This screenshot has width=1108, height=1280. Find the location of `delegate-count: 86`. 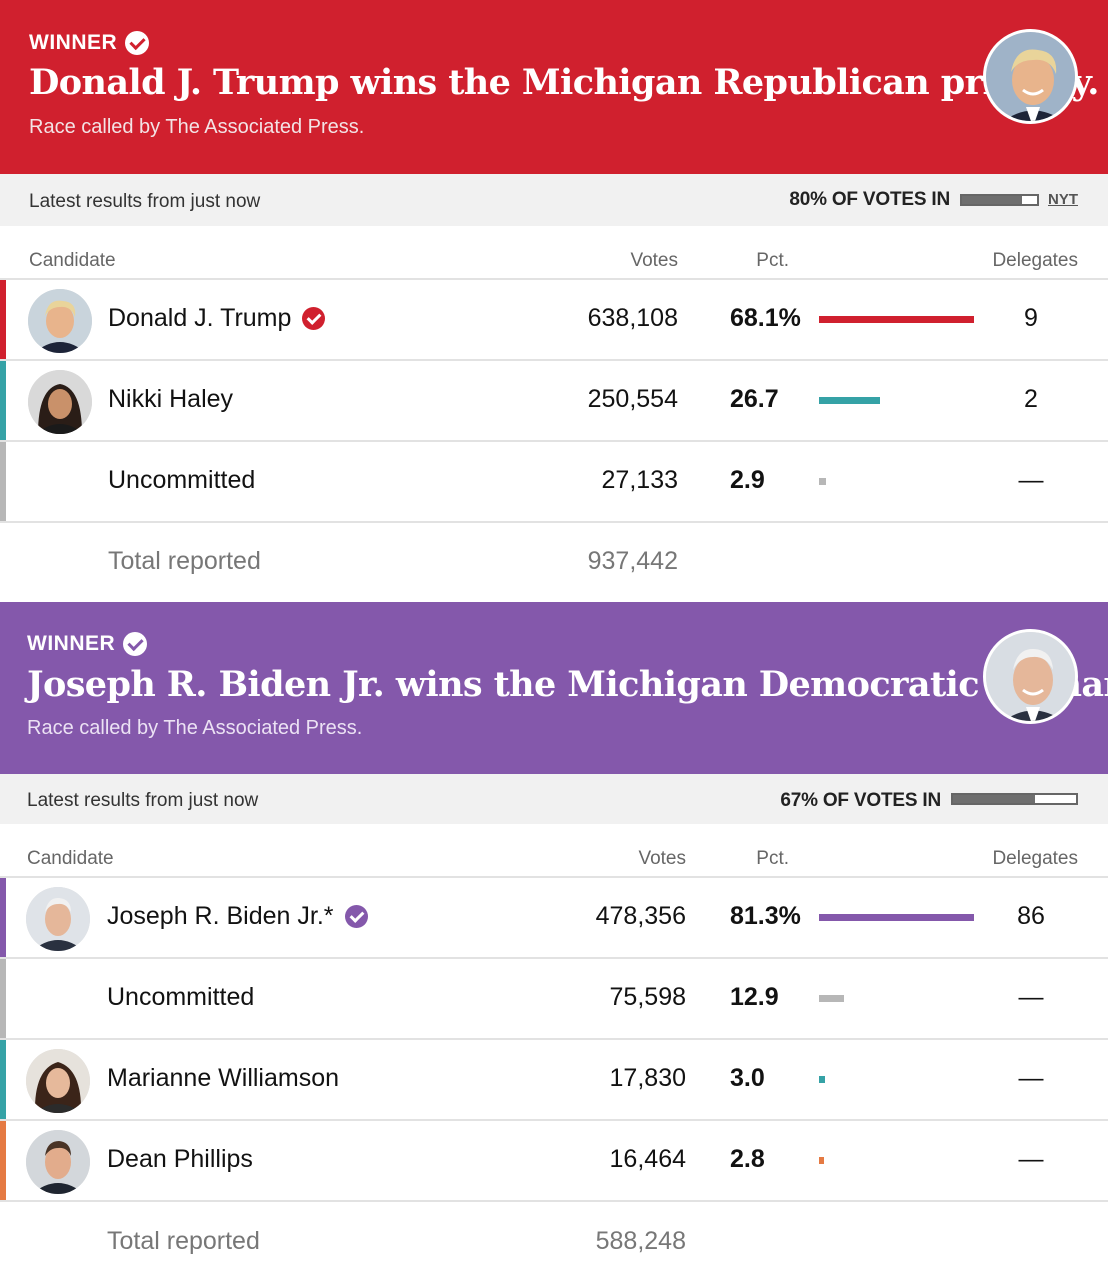

delegate-count: 86 is located at coordinates (1031, 916).